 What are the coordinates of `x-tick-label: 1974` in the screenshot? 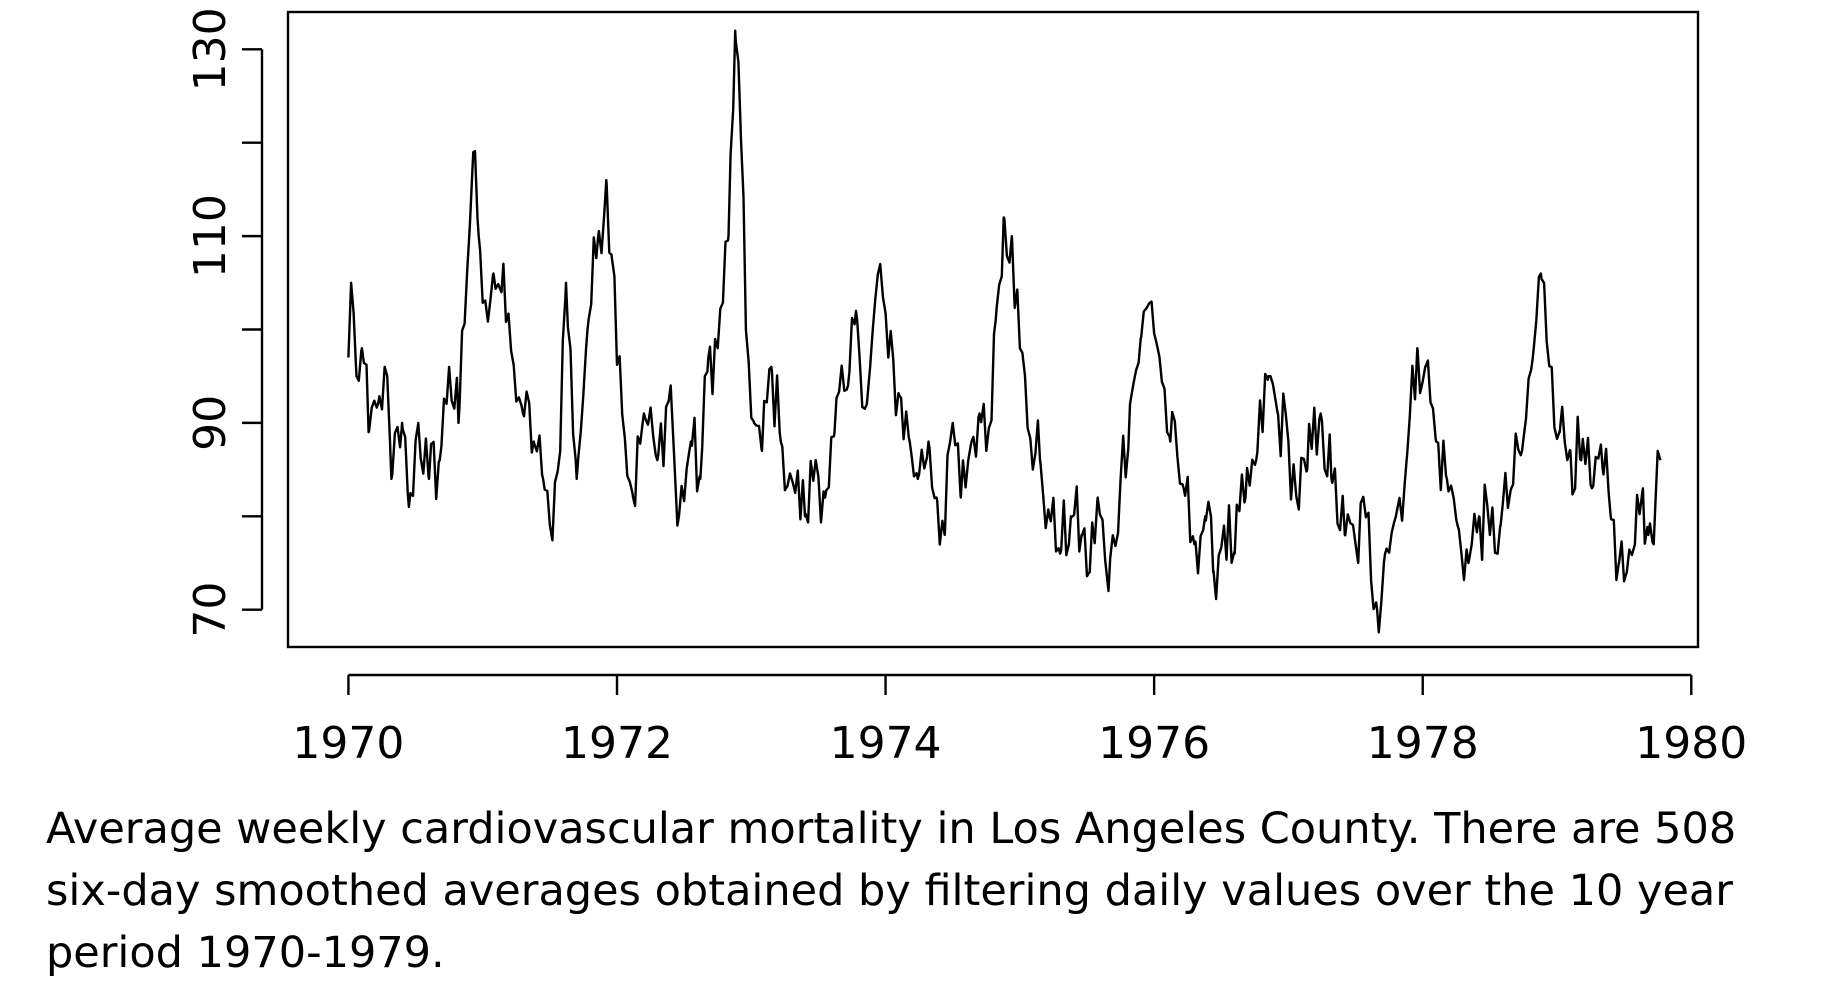 It's located at (886, 743).